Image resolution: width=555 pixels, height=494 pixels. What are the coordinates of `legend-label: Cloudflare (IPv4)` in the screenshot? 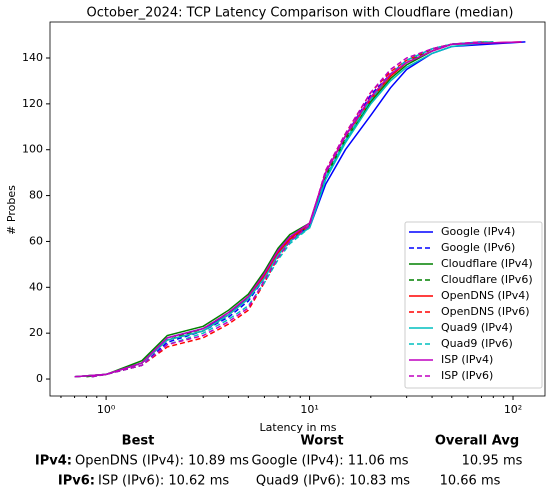 It's located at (487, 263).